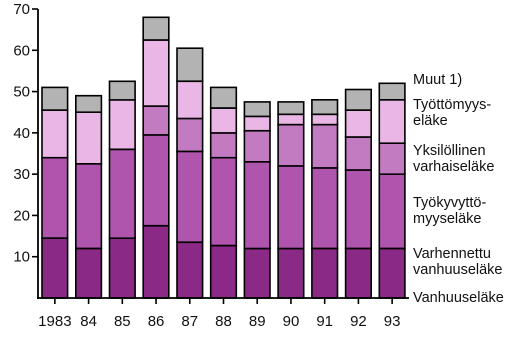 This screenshot has height=352, width=524. Describe the element at coordinates (54, 321) in the screenshot. I see `x-tick-label: 1983` at that location.